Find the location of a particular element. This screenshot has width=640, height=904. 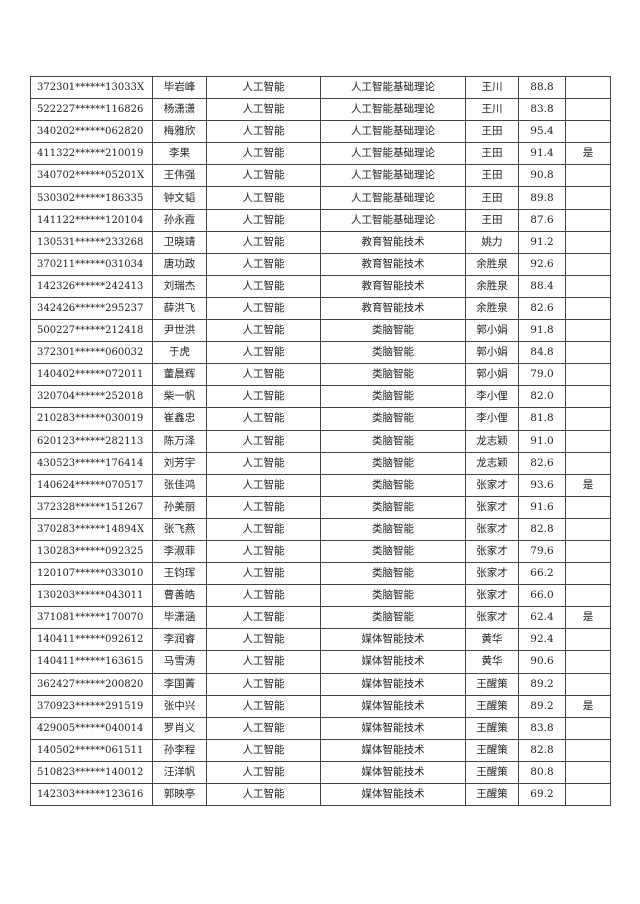

score-cell: 80.8 is located at coordinates (542, 772).